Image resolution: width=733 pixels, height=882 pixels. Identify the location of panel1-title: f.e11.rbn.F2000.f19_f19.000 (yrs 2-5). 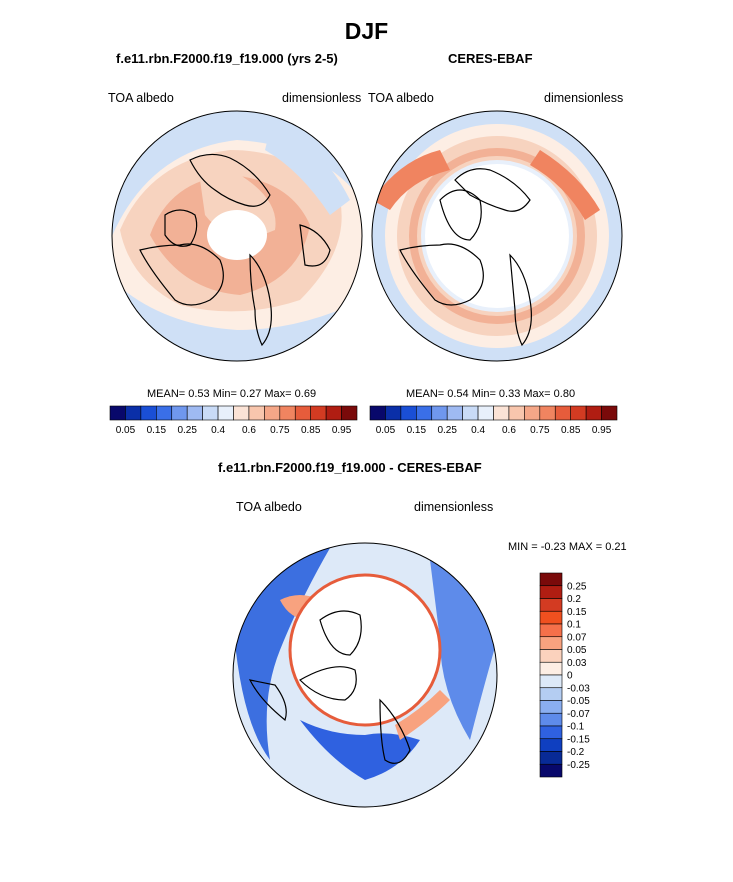
(227, 58).